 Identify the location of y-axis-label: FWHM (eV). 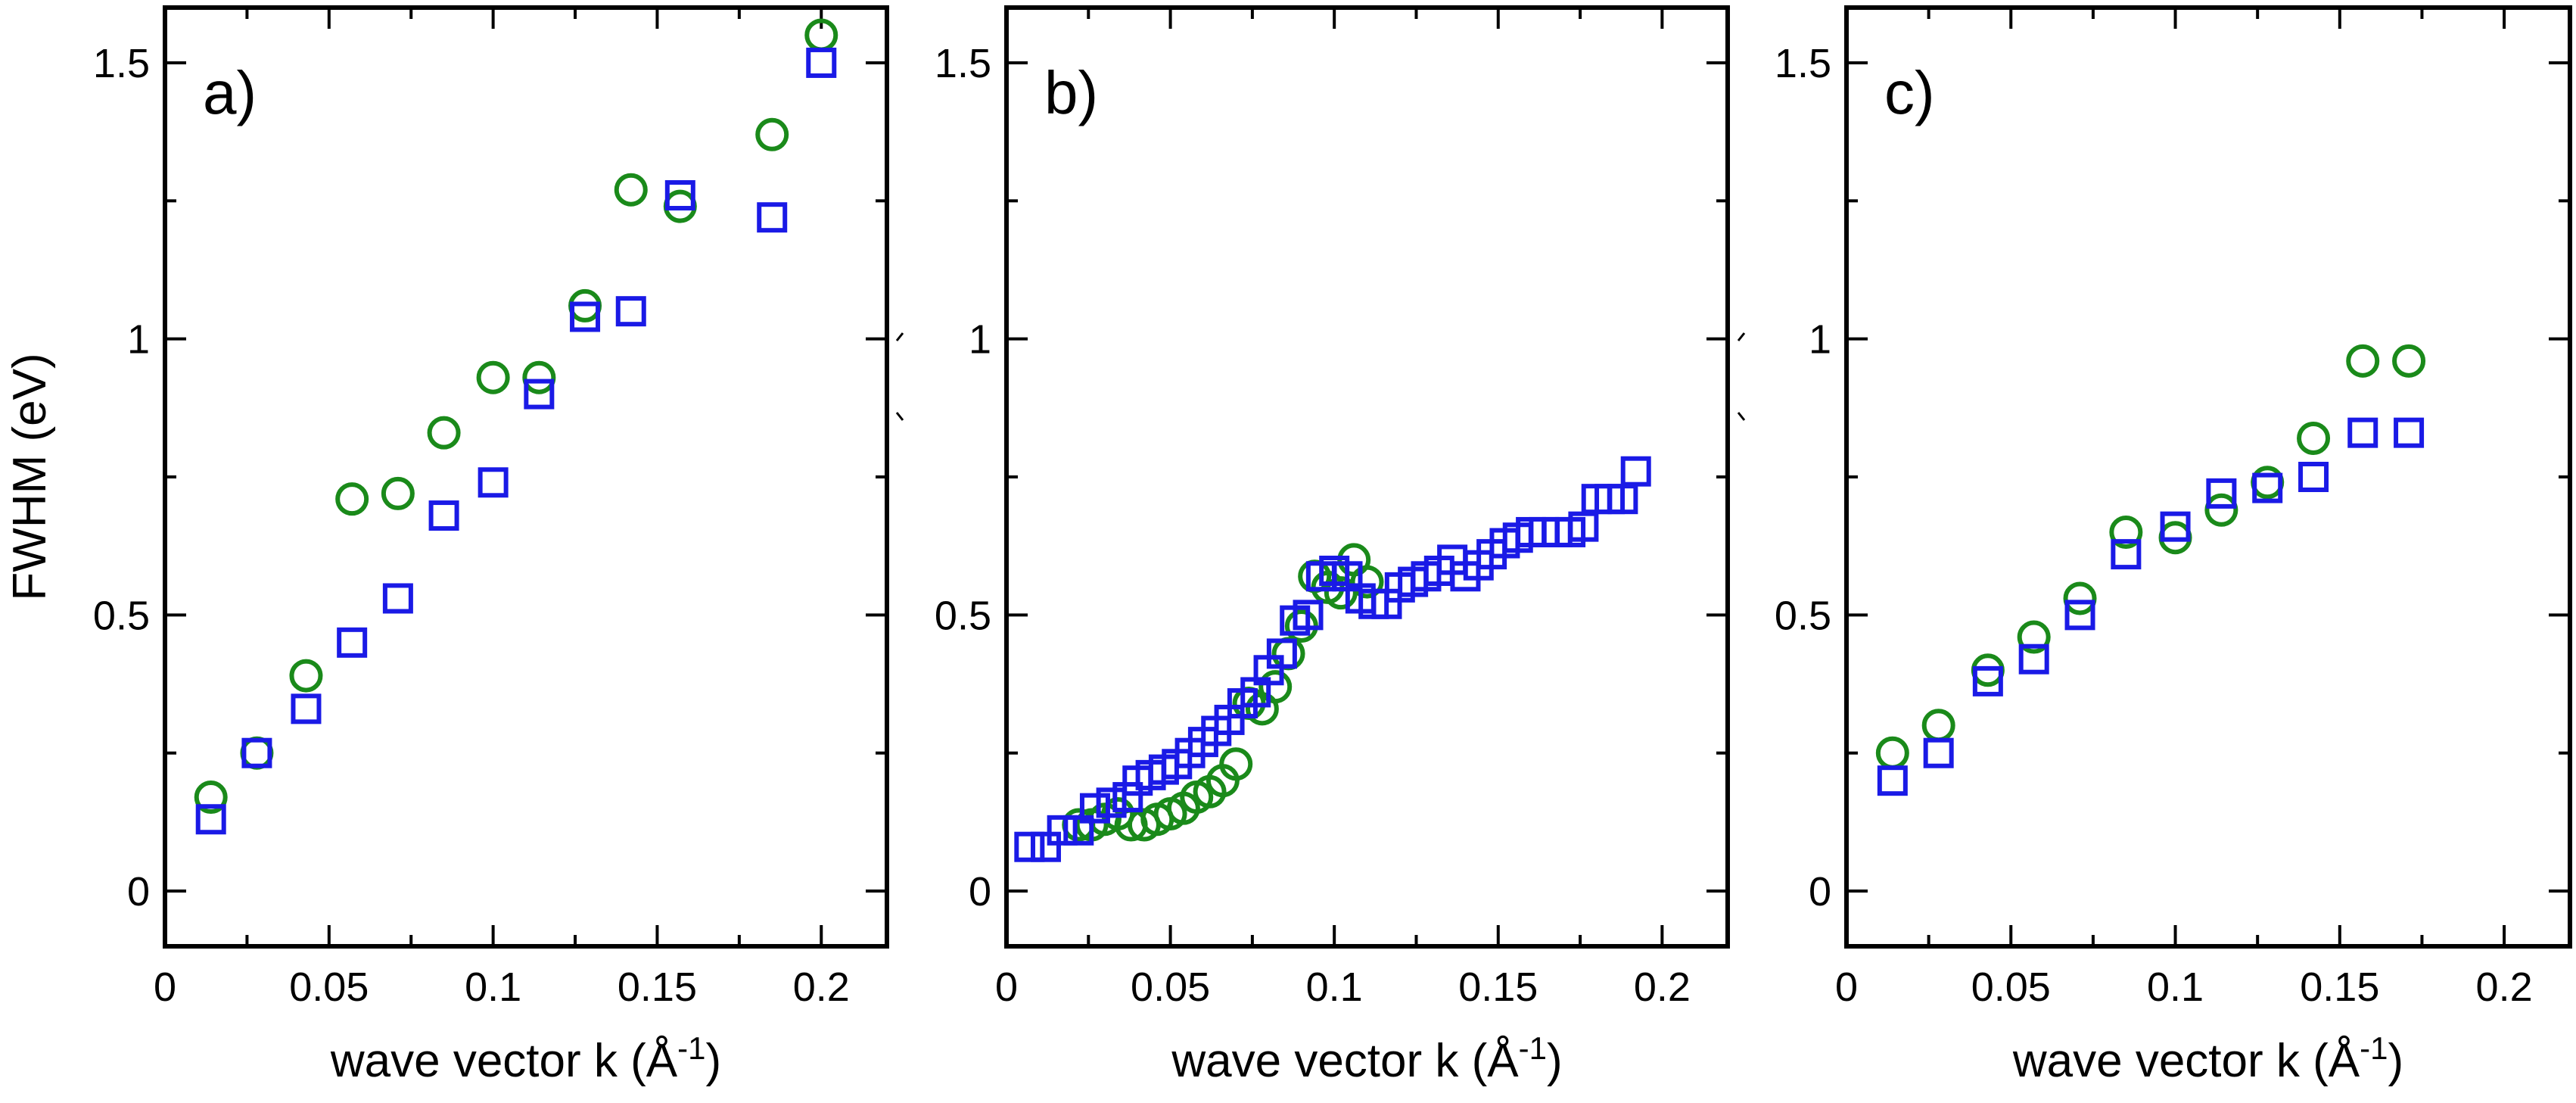
(30, 476).